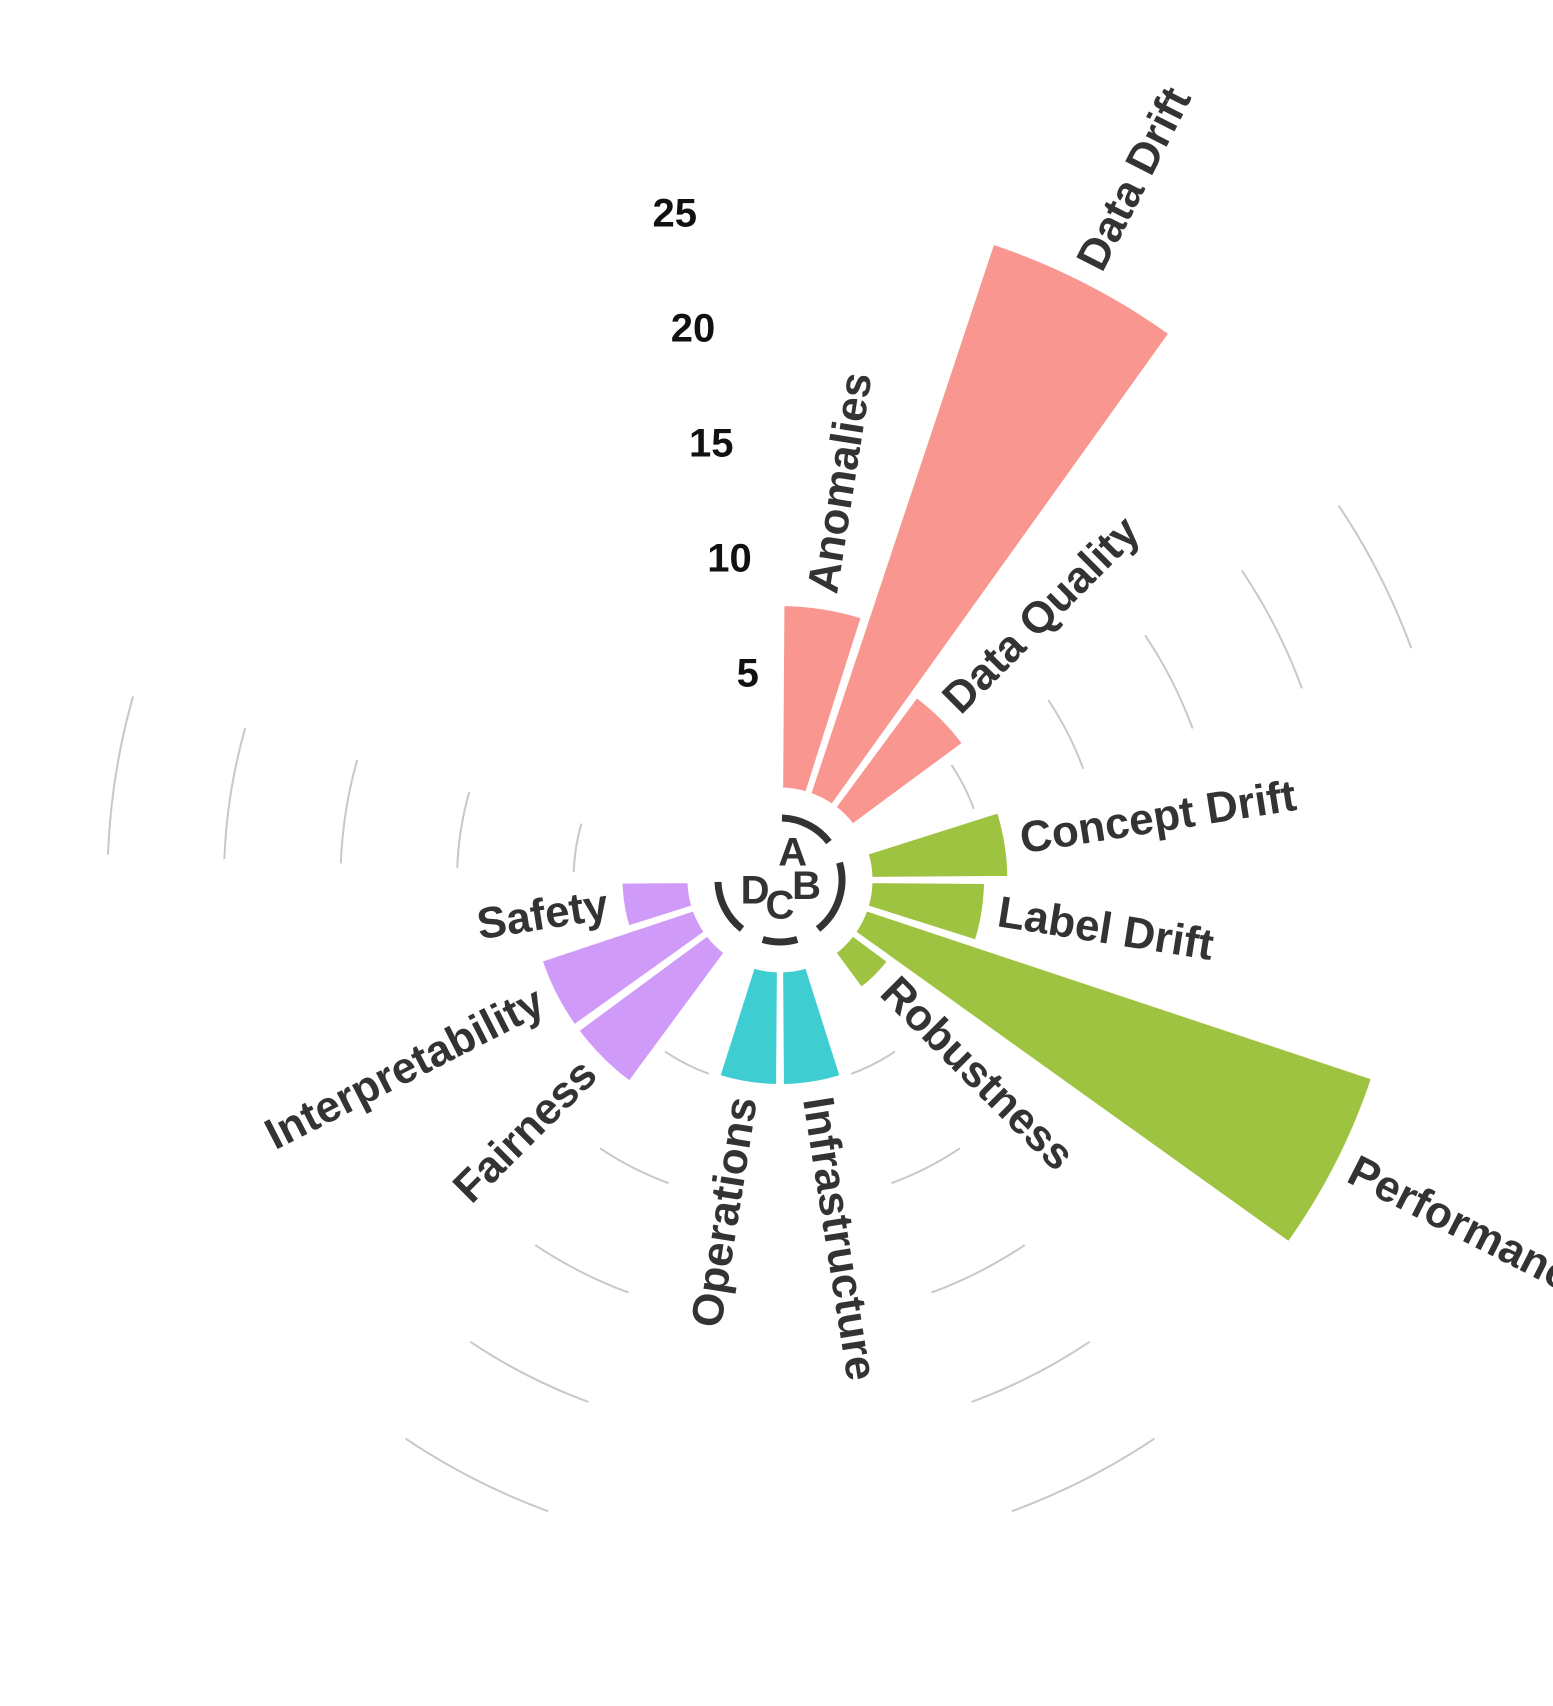 The width and height of the screenshot is (1553, 1706). I want to click on bar-label-concept-drift: Concept Drift, so click(1158, 817).